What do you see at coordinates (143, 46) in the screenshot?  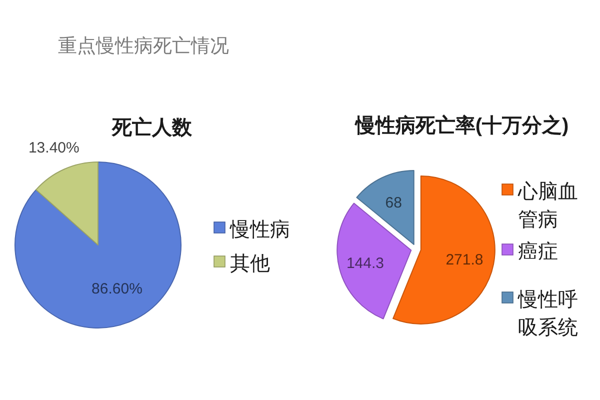 I see `chart-title: 重点慢性病死亡情况` at bounding box center [143, 46].